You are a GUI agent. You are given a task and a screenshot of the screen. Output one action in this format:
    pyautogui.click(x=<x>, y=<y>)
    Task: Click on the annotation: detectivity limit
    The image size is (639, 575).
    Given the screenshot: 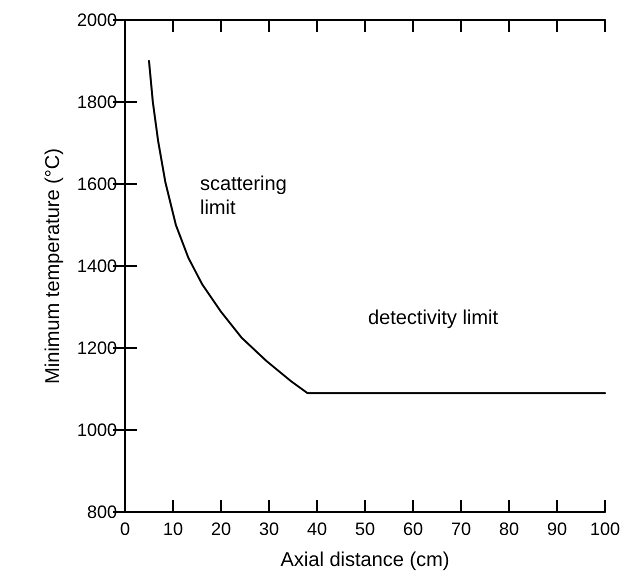 What is the action you would take?
    pyautogui.click(x=433, y=318)
    